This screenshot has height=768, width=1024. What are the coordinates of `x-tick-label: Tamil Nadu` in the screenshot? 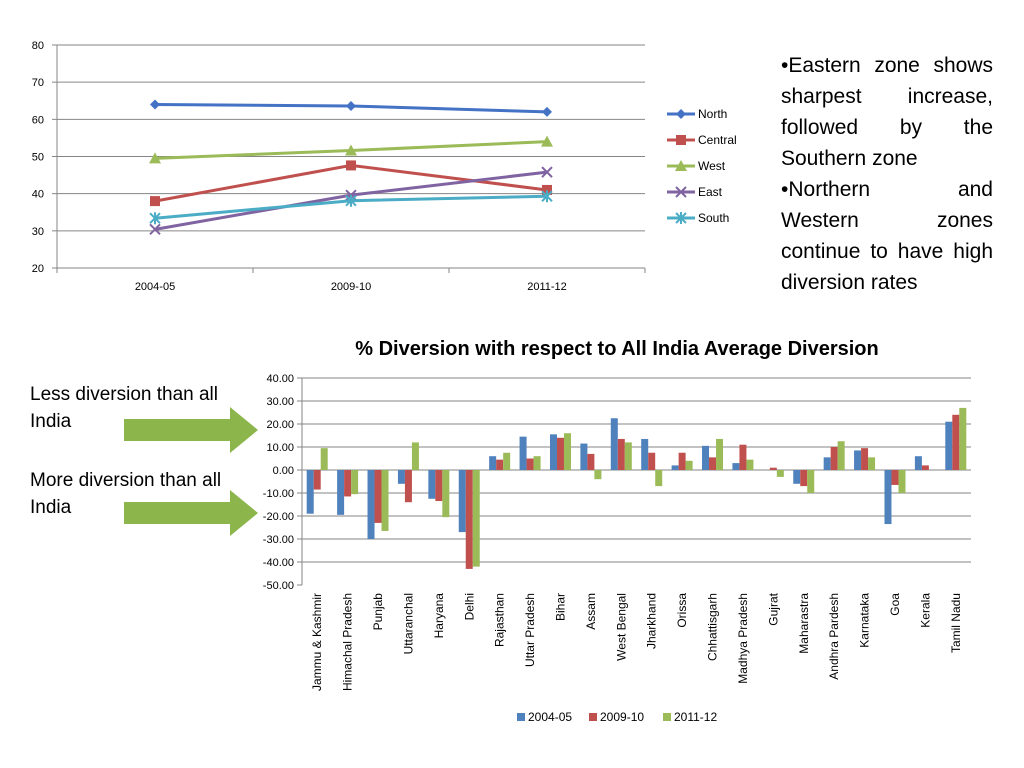 It's located at (956, 623).